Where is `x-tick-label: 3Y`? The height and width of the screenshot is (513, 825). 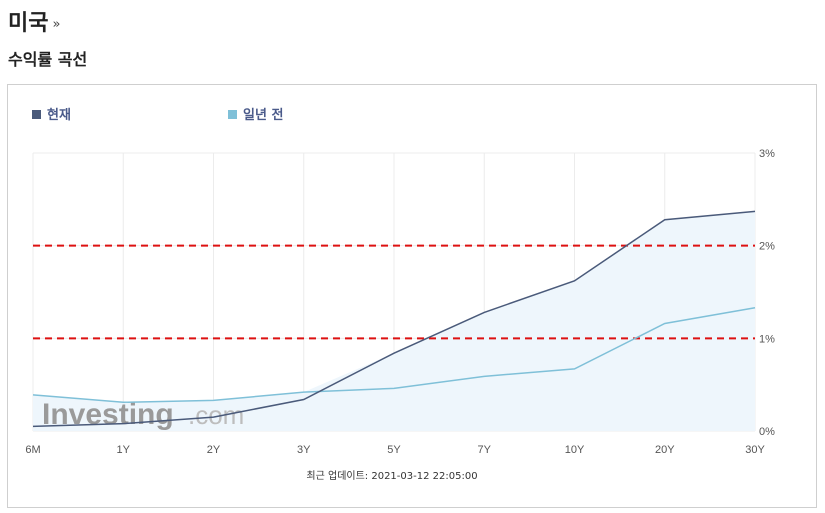 x-tick-label: 3Y is located at coordinates (304, 450).